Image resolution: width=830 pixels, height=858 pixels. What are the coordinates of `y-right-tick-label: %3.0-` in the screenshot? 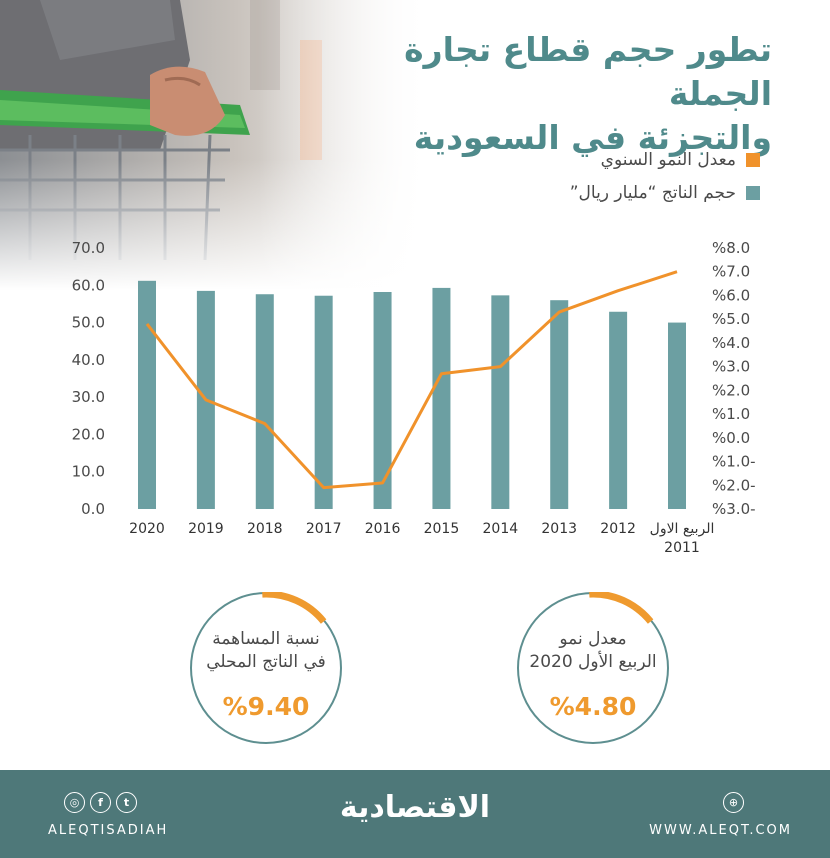 It's located at (734, 509).